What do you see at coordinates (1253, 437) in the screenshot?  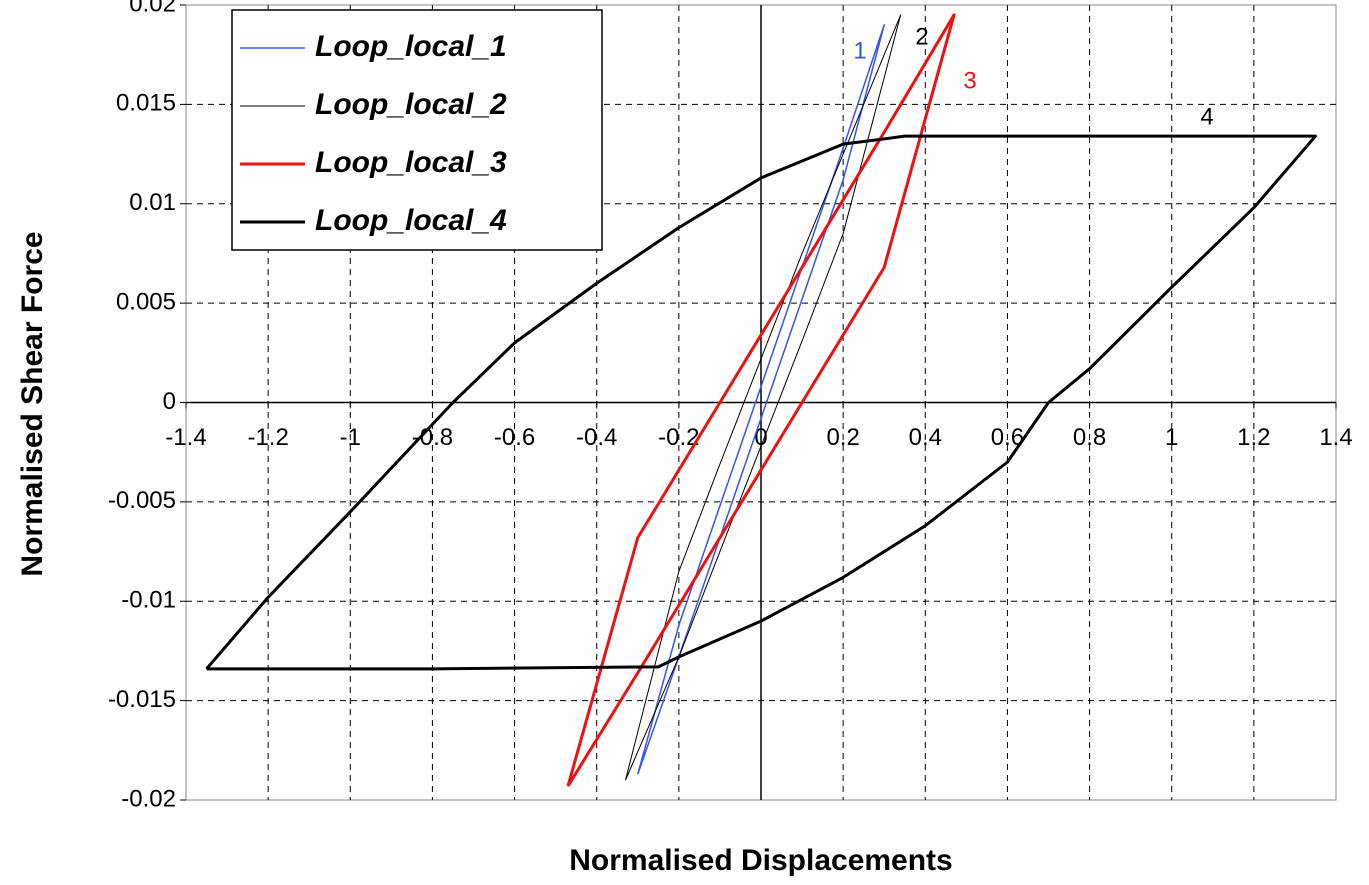 I see `x-tick-label: 1.2` at bounding box center [1253, 437].